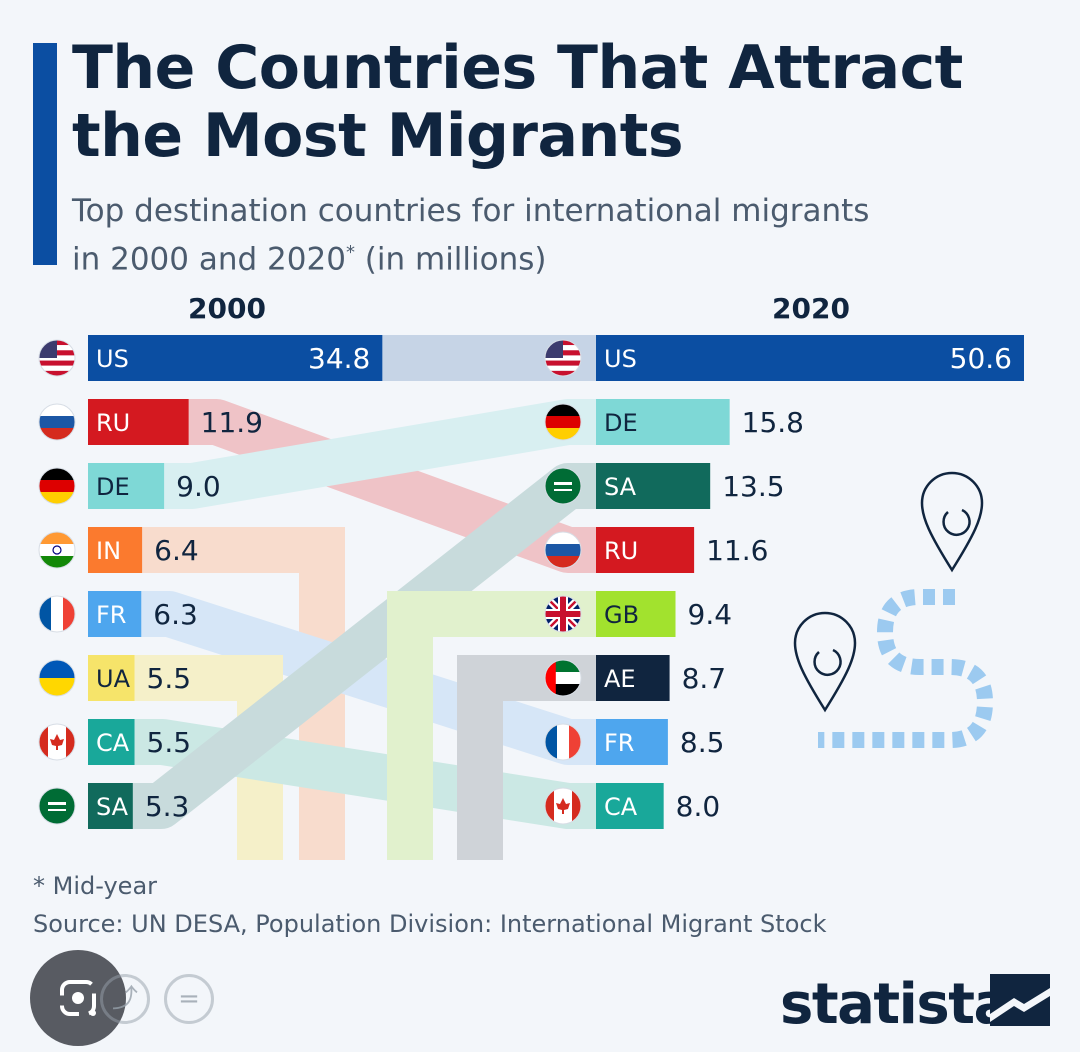  What do you see at coordinates (125, 999) in the screenshot?
I see `share-icon: ⤴` at bounding box center [125, 999].